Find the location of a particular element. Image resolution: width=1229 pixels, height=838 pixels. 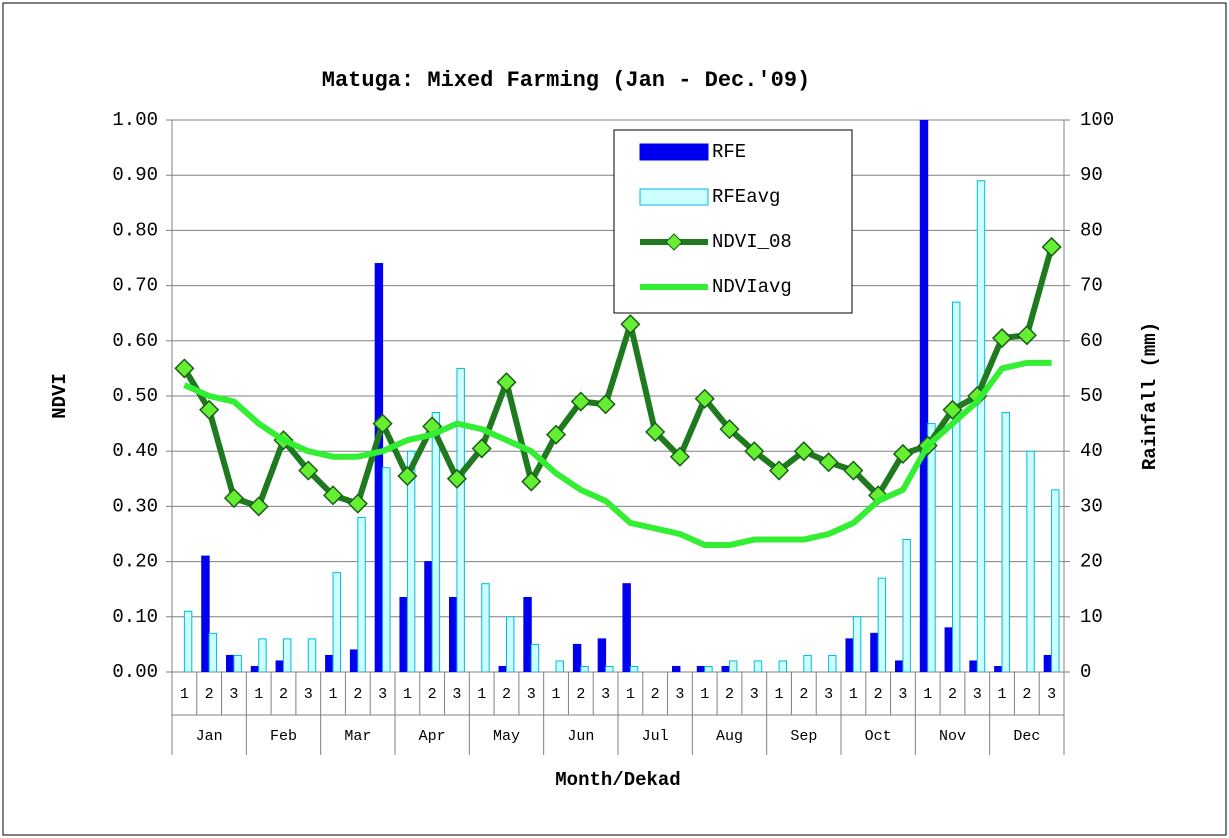

y2-tick-label: 10 is located at coordinates (1091, 617).